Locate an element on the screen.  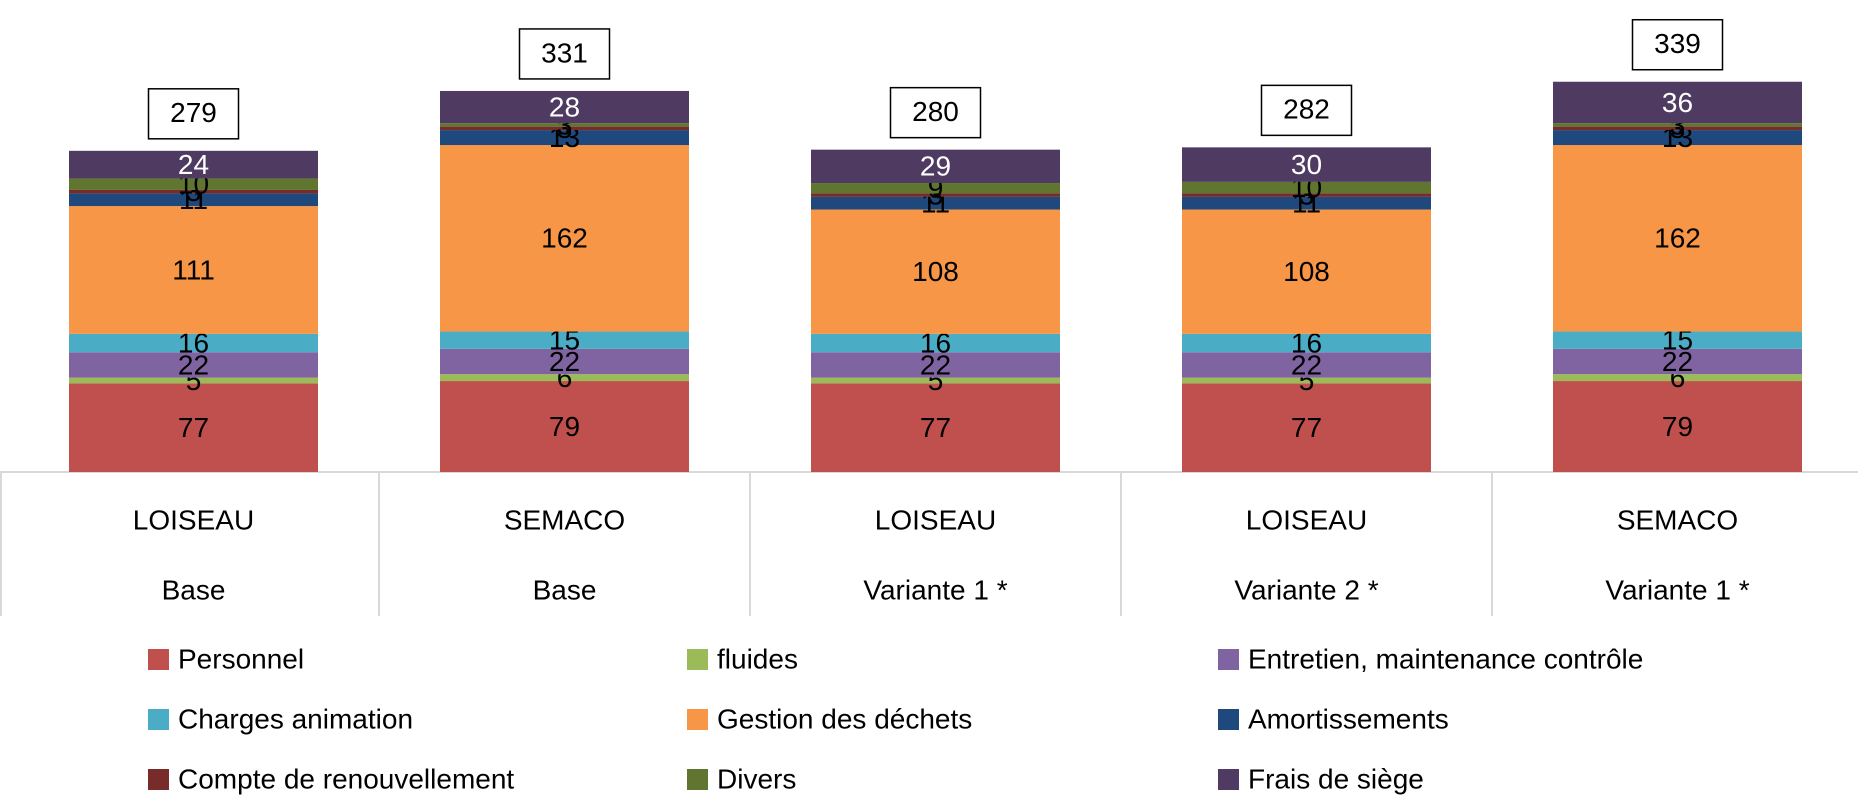
legend-label: Compte de renouvellement is located at coordinates (346, 778).